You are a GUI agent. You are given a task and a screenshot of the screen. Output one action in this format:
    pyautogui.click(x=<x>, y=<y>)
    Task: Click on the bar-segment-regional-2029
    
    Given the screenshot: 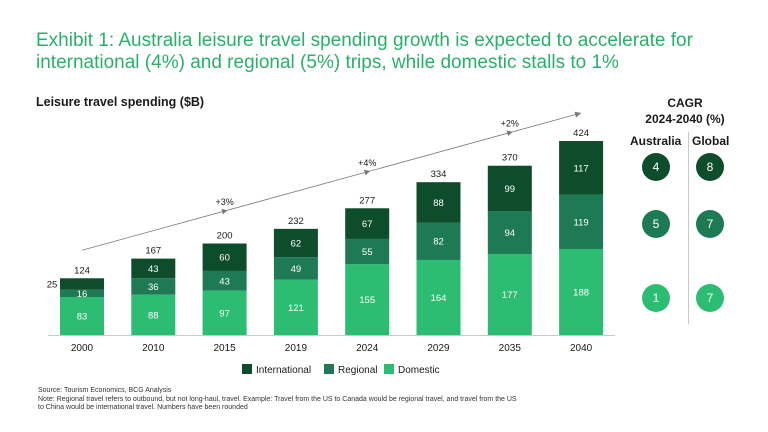 What is the action you would take?
    pyautogui.click(x=438, y=241)
    